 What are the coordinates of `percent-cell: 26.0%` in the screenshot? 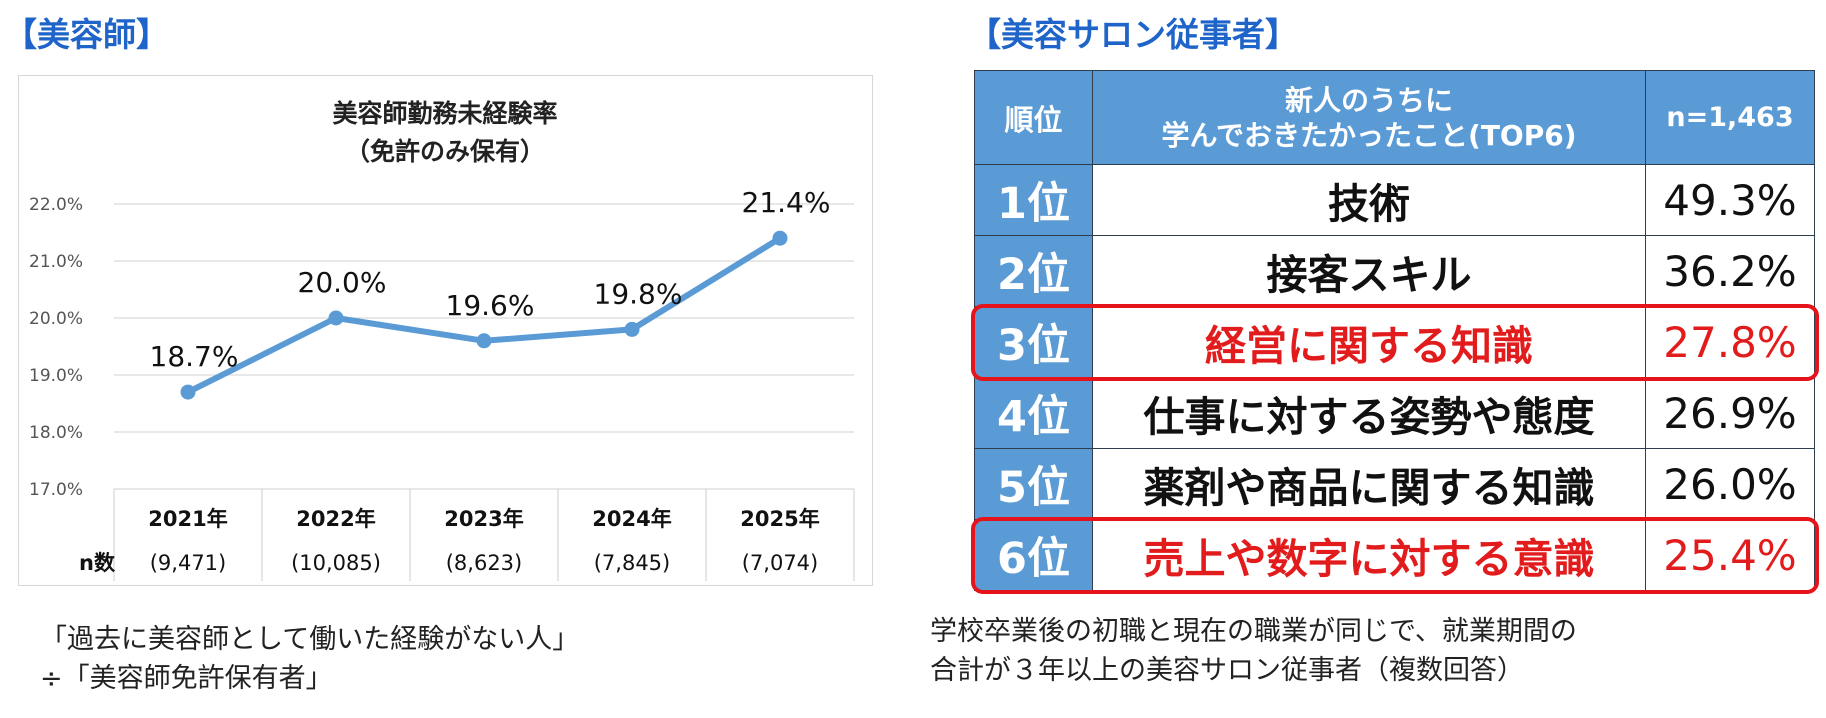 It's located at (1730, 484).